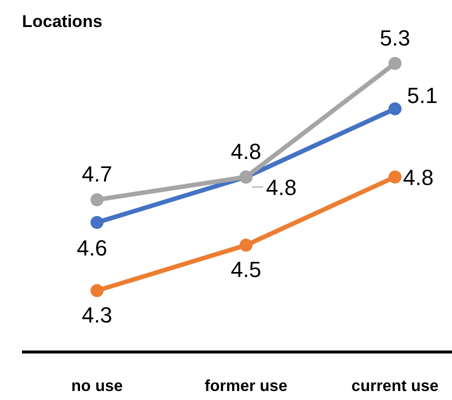  I want to click on x-tick-label: former use, so click(246, 386).